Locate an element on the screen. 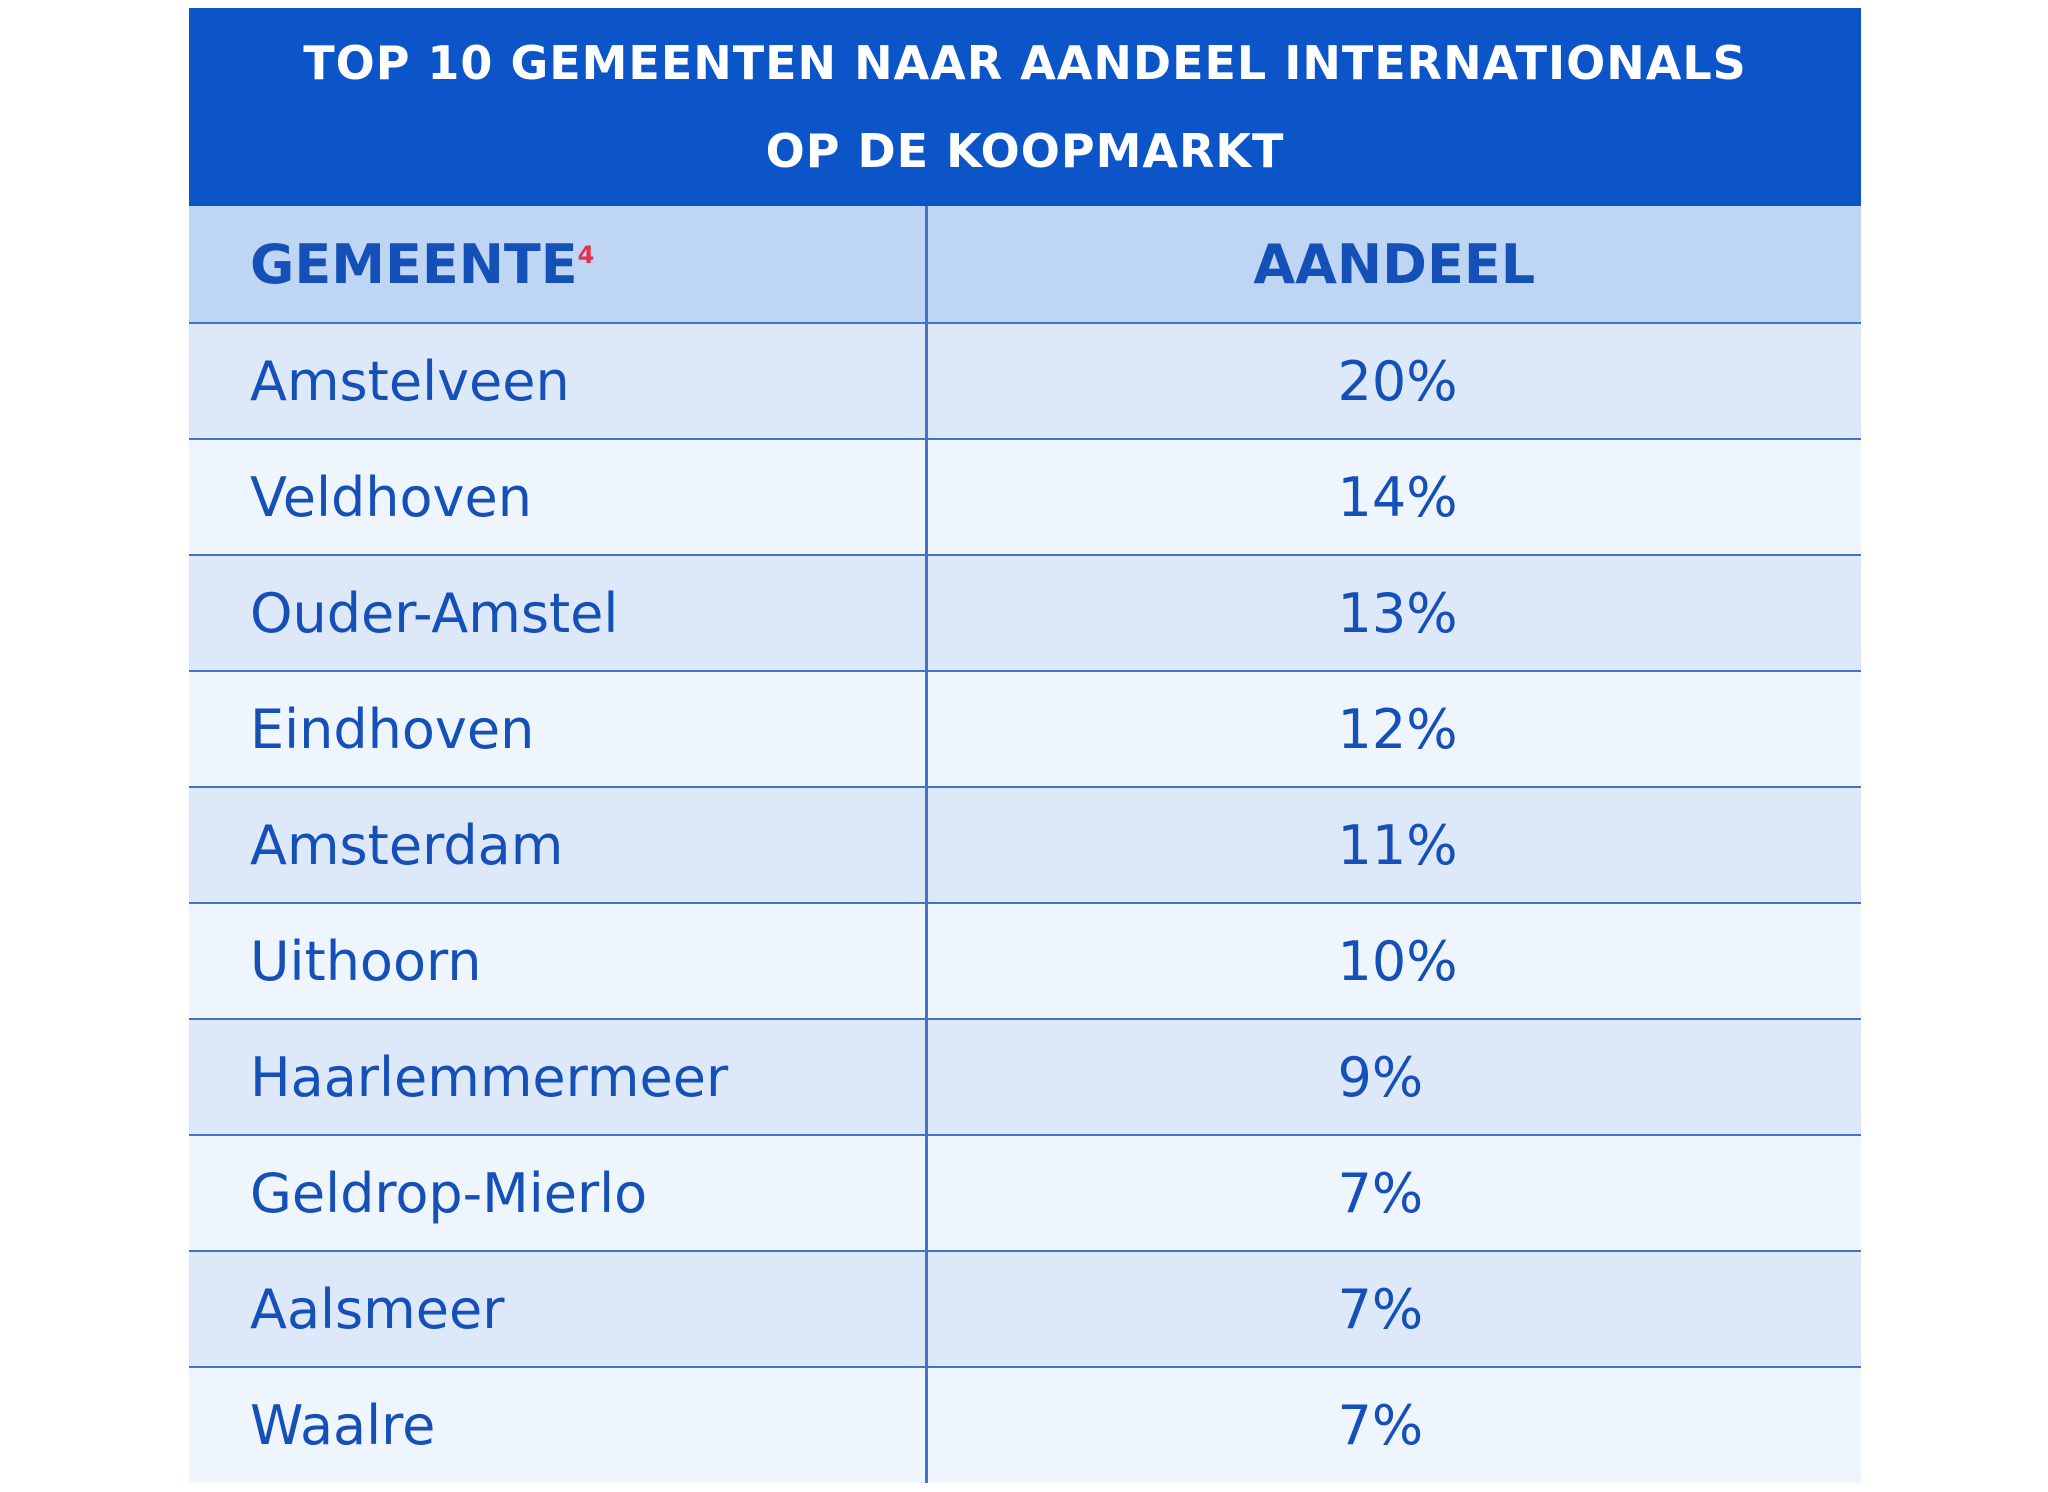 This screenshot has width=2048, height=1492. cell-gemeente: Veldhoven is located at coordinates (558, 497).